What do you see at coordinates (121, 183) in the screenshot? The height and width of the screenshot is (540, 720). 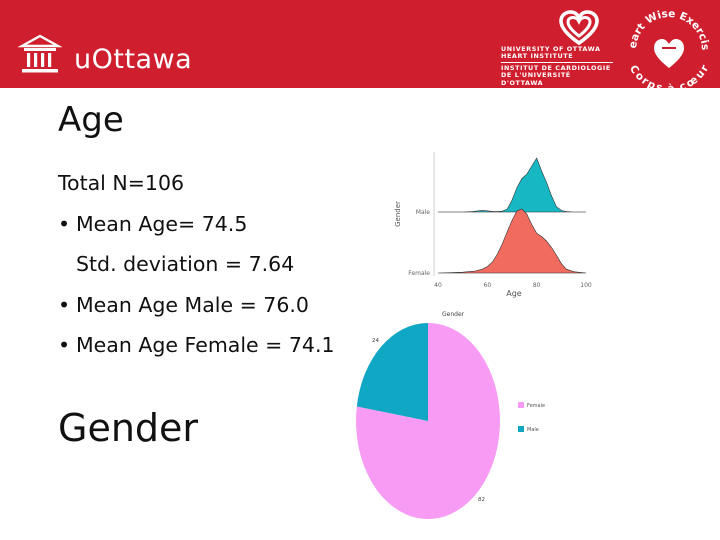 I see `total-n: Total N=106` at bounding box center [121, 183].